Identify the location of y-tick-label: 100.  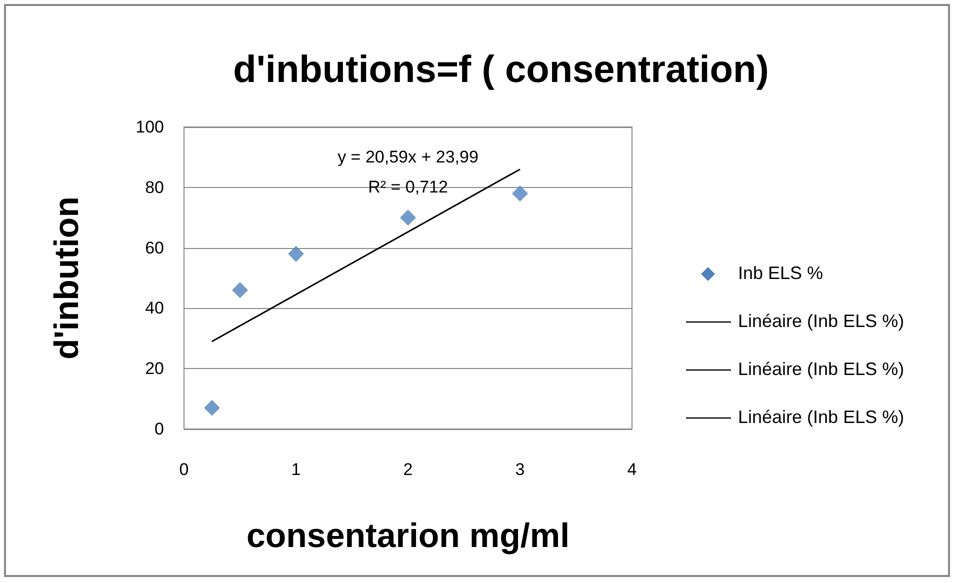
(150, 127).